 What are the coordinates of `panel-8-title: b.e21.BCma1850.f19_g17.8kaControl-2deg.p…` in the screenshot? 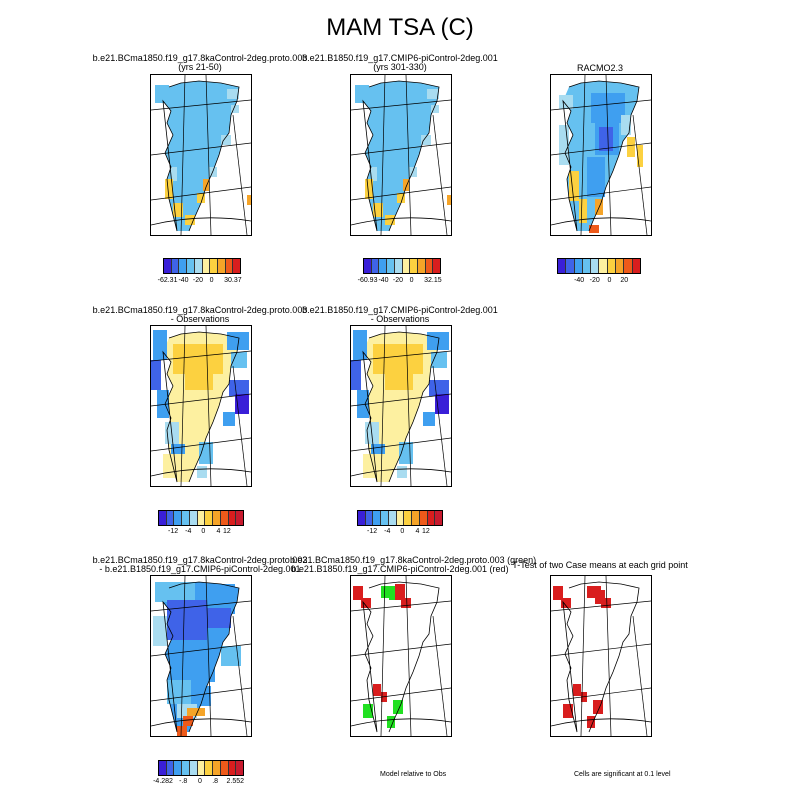 It's located at (413, 565).